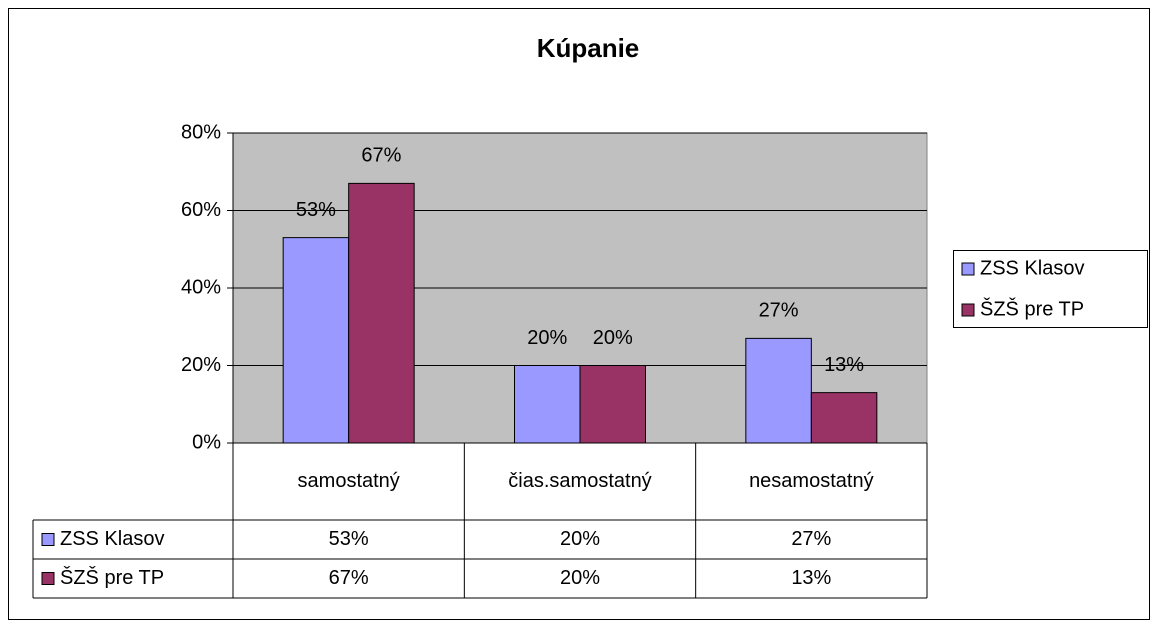  What do you see at coordinates (201, 365) in the screenshot?
I see `y-tick-label: 20%` at bounding box center [201, 365].